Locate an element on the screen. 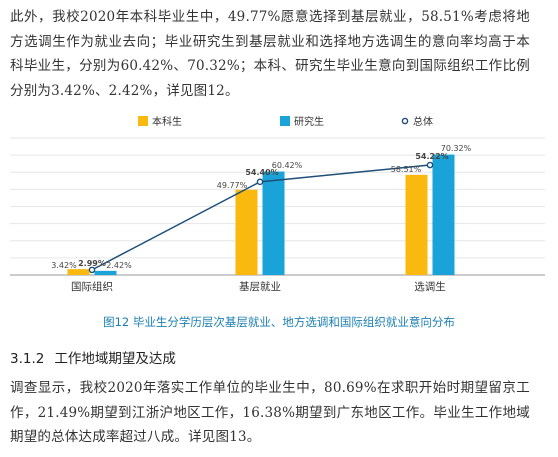 The image size is (558, 457). data-label-undergrad: 3.42% is located at coordinates (64, 265).